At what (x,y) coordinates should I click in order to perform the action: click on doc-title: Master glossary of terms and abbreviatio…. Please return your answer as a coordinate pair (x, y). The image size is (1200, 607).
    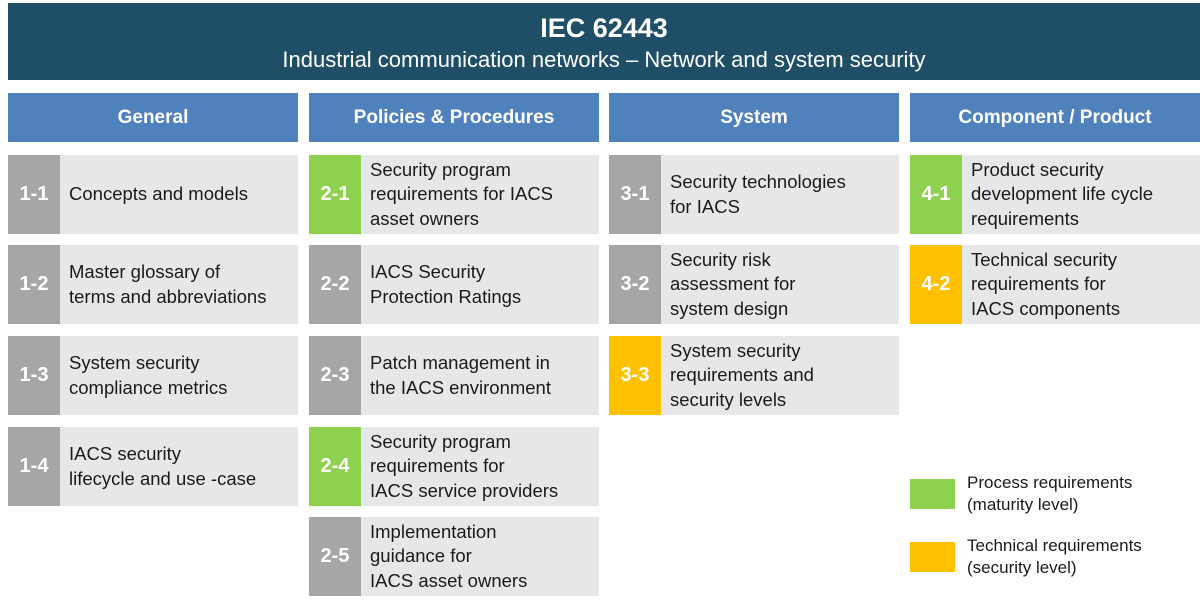
    Looking at the image, I should click on (168, 284).